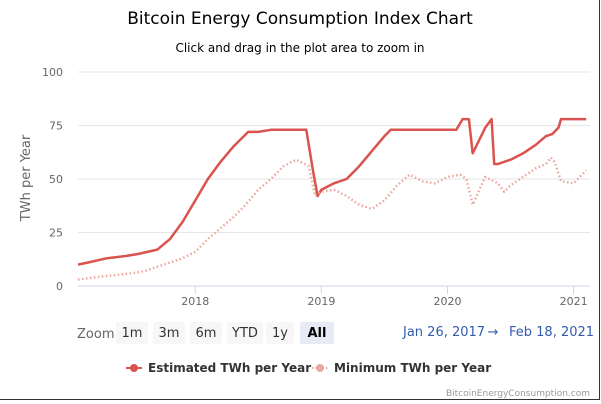 The image size is (601, 404). What do you see at coordinates (56, 126) in the screenshot?
I see `y-tick-label: 75` at bounding box center [56, 126].